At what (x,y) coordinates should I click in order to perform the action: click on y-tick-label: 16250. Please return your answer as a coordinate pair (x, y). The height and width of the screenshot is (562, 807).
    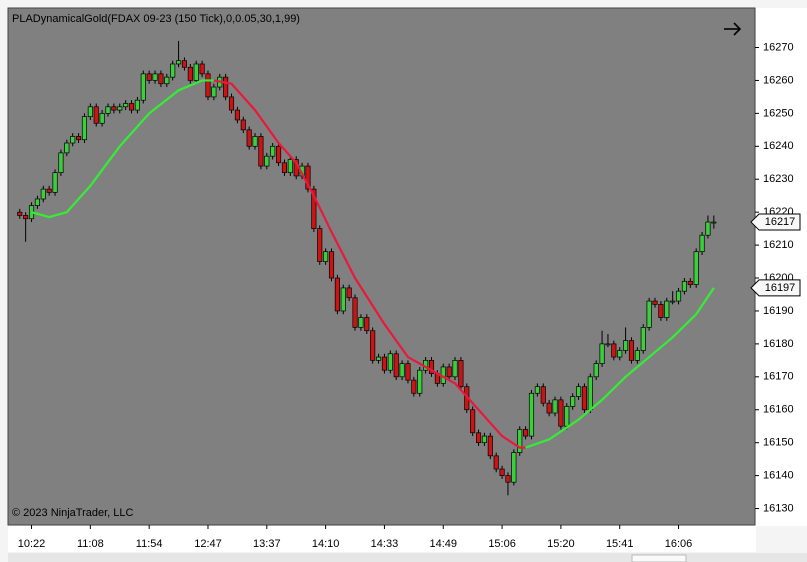
    Looking at the image, I should click on (778, 113).